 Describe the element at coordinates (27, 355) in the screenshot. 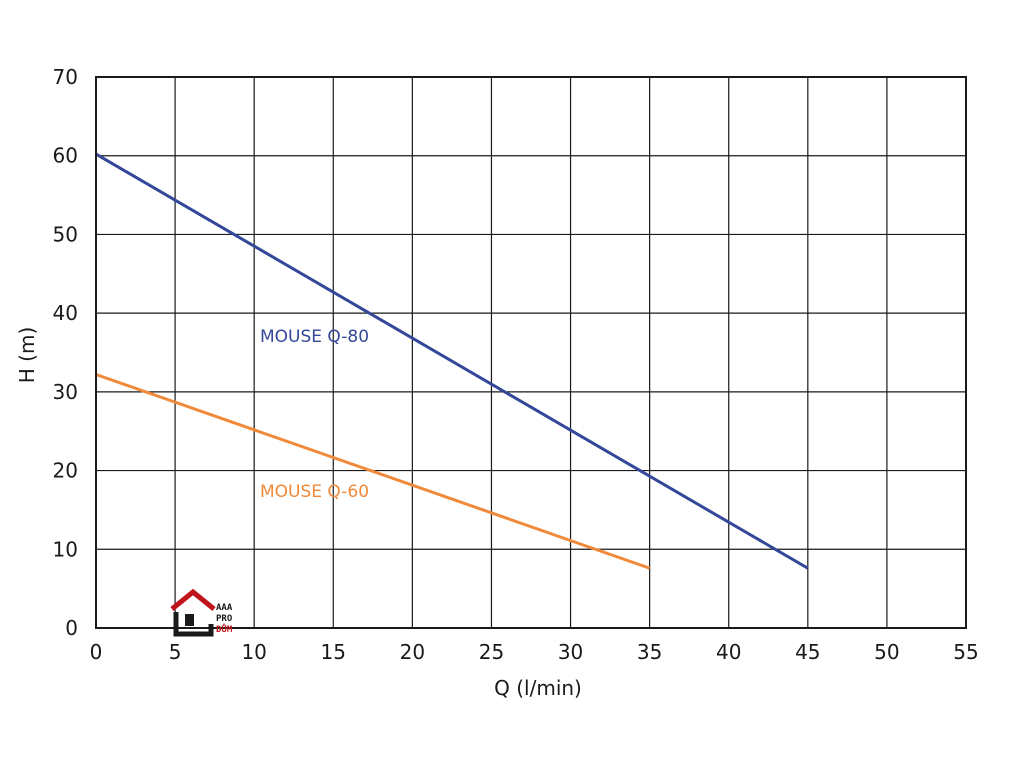

I see `y-axis-title: H (m)` at that location.